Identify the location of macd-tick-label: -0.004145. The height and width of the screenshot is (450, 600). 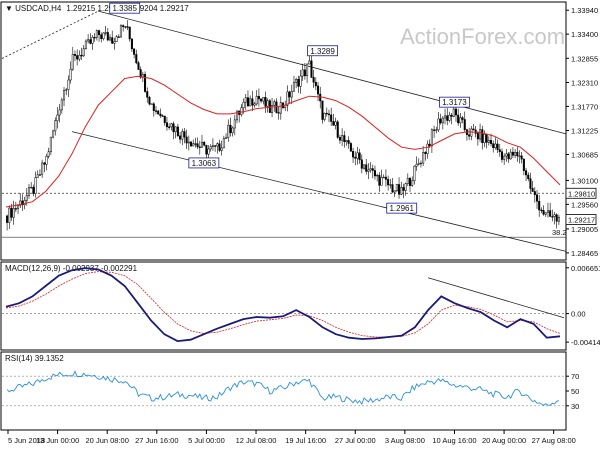
(585, 342).